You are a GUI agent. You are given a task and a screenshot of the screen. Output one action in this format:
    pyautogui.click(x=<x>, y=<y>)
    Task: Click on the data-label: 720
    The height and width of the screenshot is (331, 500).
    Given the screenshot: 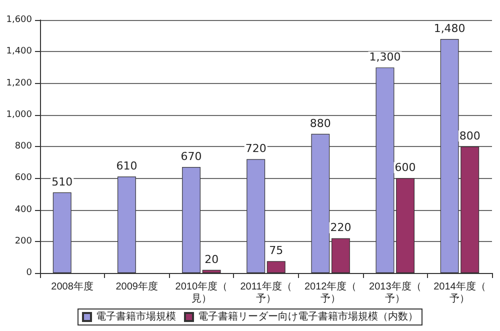 What is the action you would take?
    pyautogui.click(x=255, y=149)
    